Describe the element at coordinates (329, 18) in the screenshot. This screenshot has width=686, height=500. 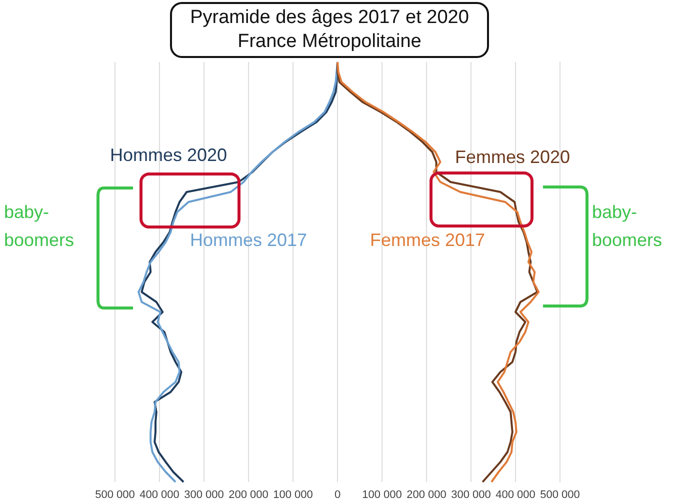
I see `chart-title: Pyramide des âges 2017 et 2020` at that location.